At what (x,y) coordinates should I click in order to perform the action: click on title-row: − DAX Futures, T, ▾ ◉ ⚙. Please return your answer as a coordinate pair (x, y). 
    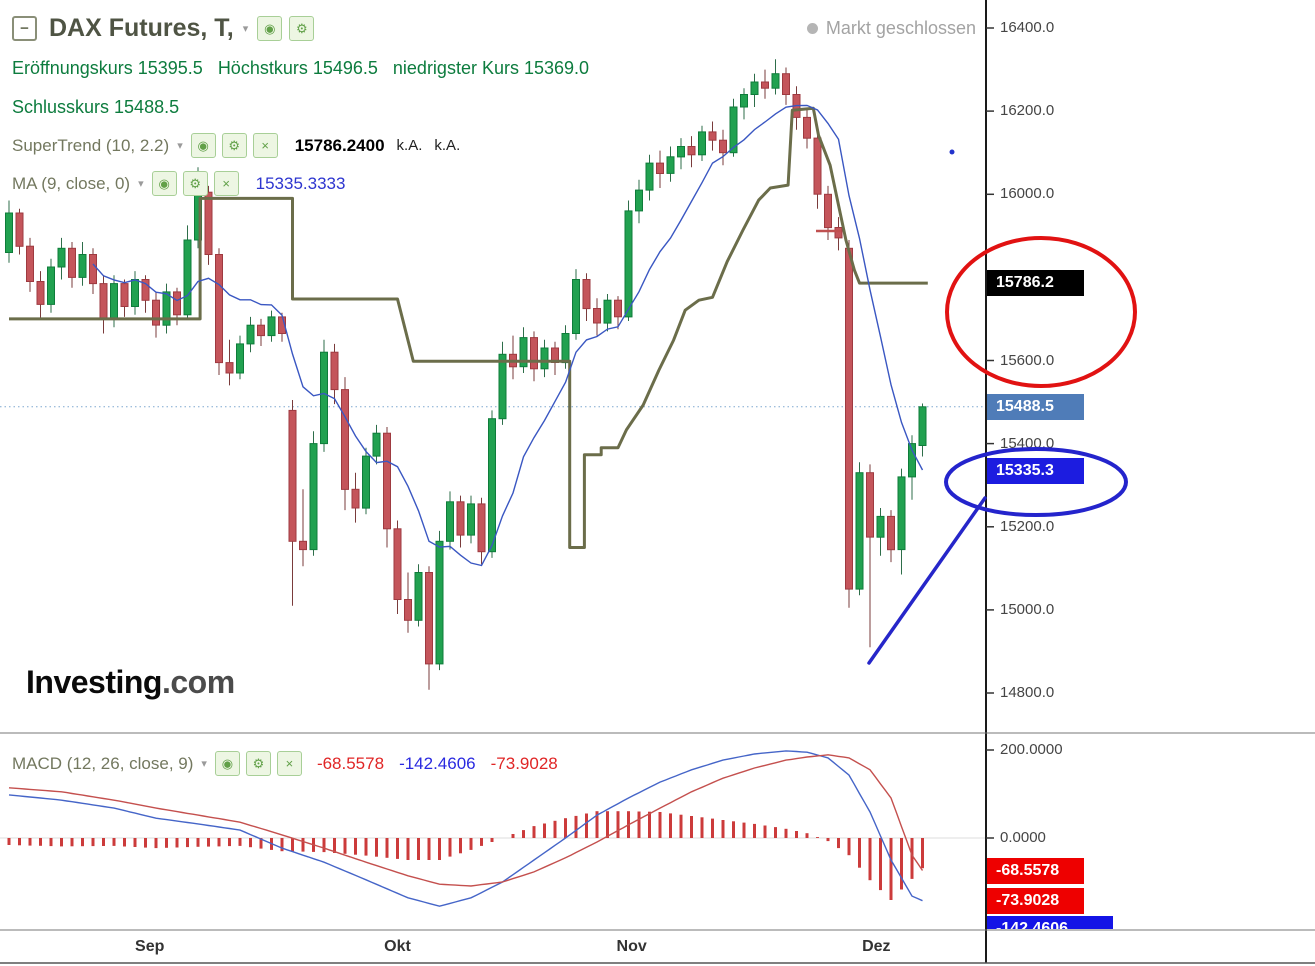
    Looking at the image, I should click on (163, 28).